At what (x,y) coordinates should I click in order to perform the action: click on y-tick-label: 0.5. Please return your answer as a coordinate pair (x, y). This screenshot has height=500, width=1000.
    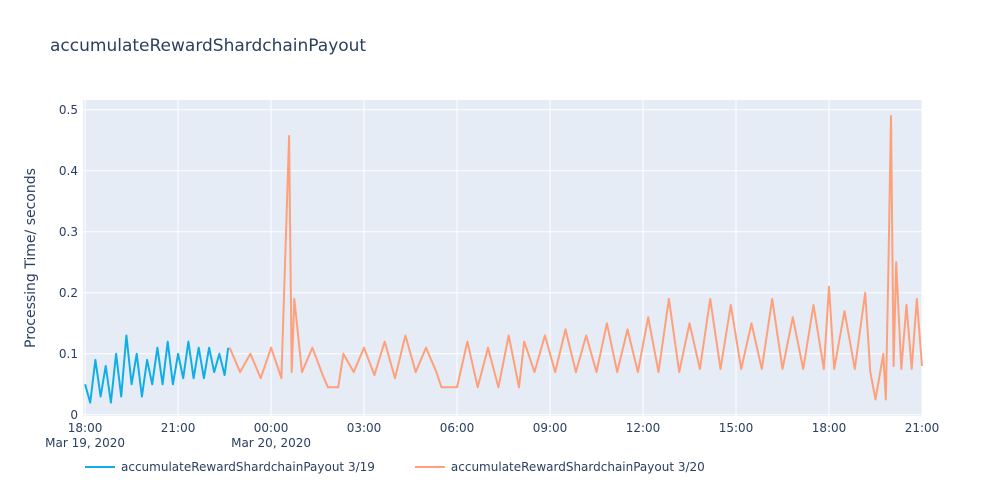
    Looking at the image, I should click on (68, 110).